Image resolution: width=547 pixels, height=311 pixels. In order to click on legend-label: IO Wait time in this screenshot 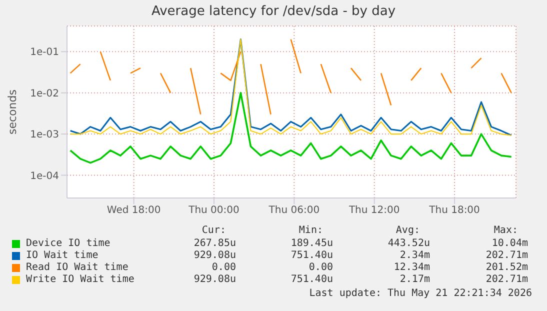, I will do `click(62, 255)`.